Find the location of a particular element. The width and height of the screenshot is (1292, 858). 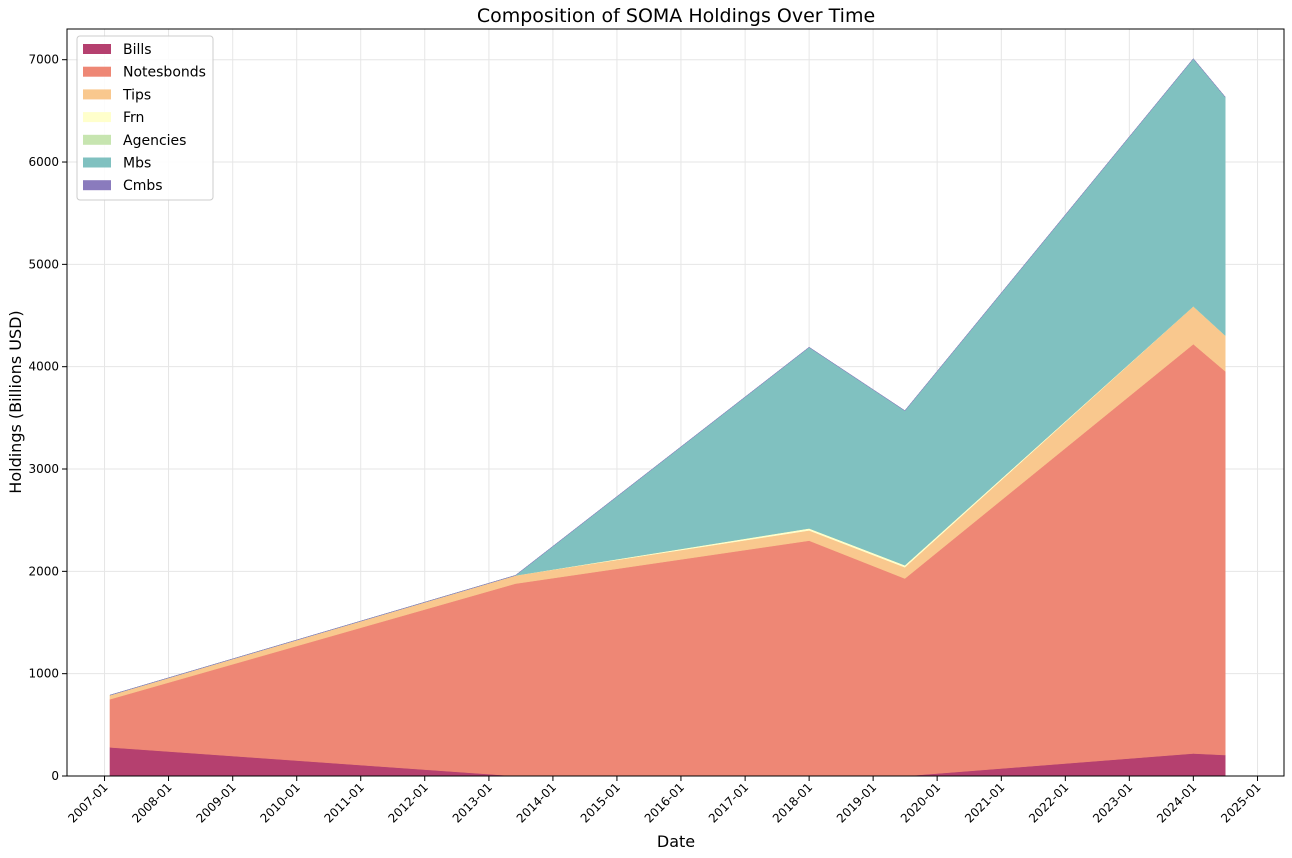

x-tick-label: 2021-01 is located at coordinates (984, 802).